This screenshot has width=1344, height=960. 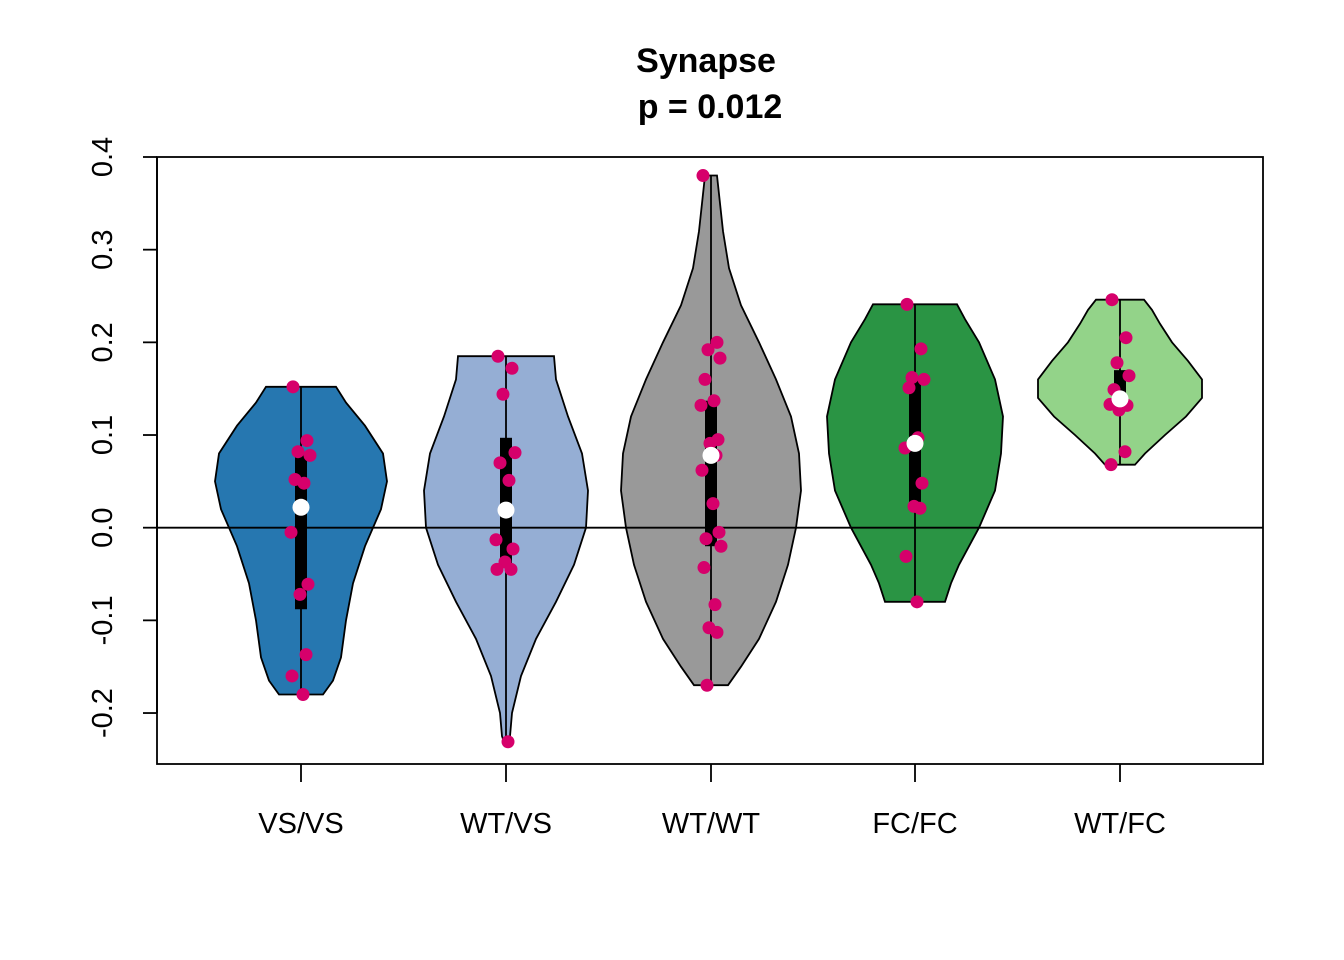 What do you see at coordinates (103, 250) in the screenshot?
I see `y-tick-label: 0.3` at bounding box center [103, 250].